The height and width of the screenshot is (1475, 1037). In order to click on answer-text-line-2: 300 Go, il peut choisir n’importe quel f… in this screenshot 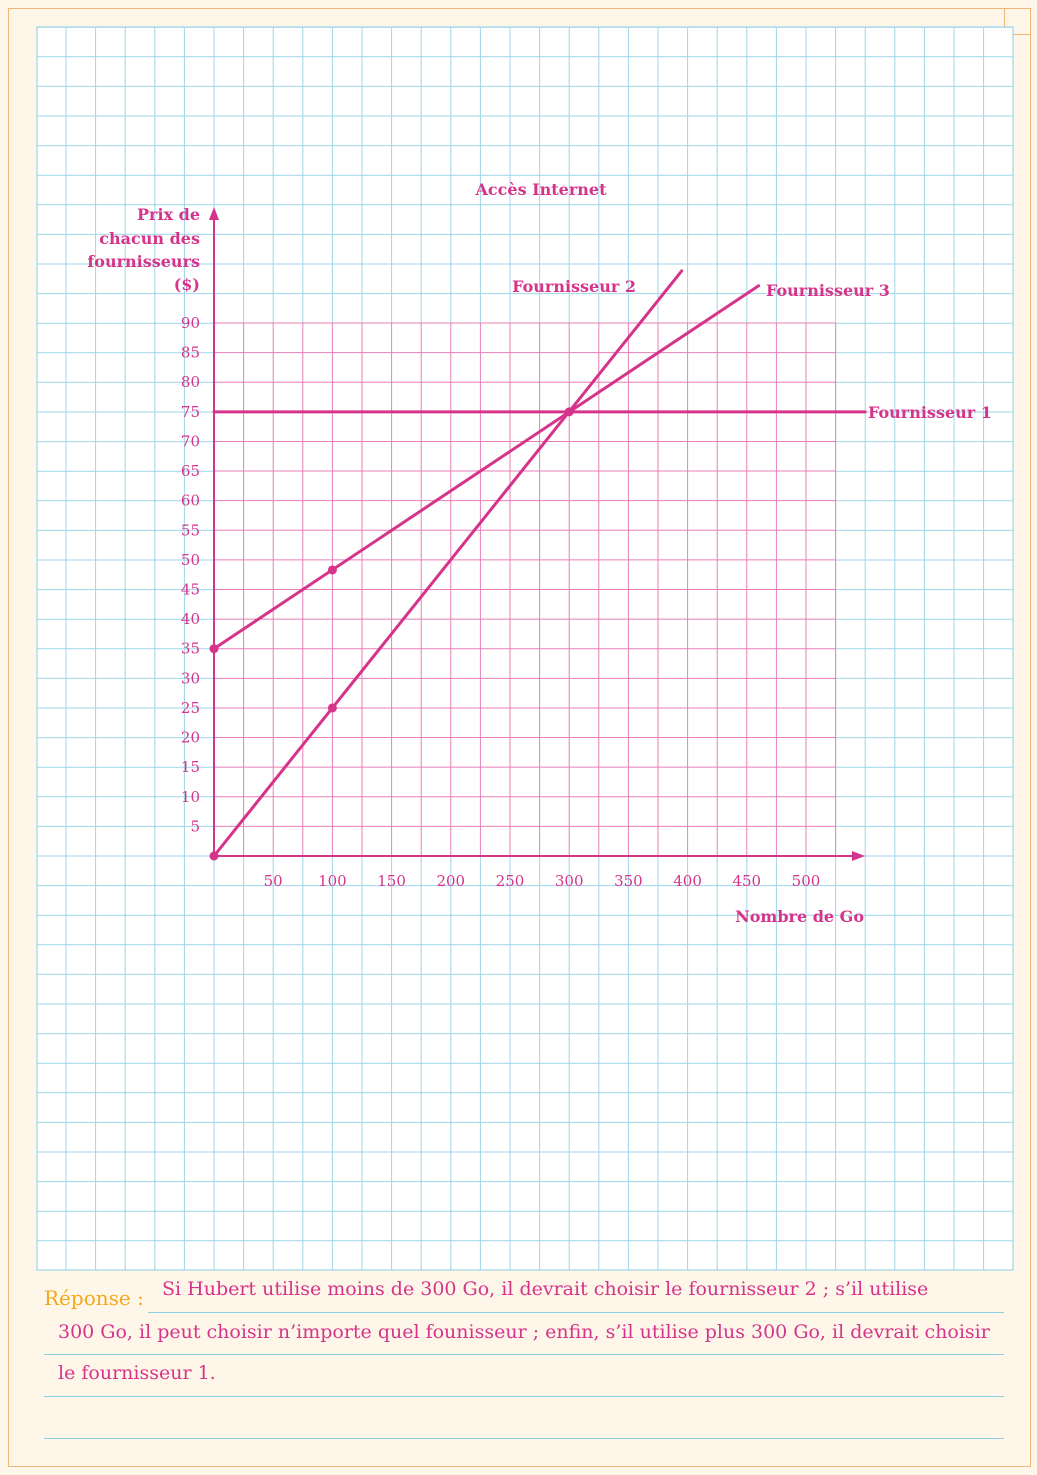, I will do `click(524, 1332)`.